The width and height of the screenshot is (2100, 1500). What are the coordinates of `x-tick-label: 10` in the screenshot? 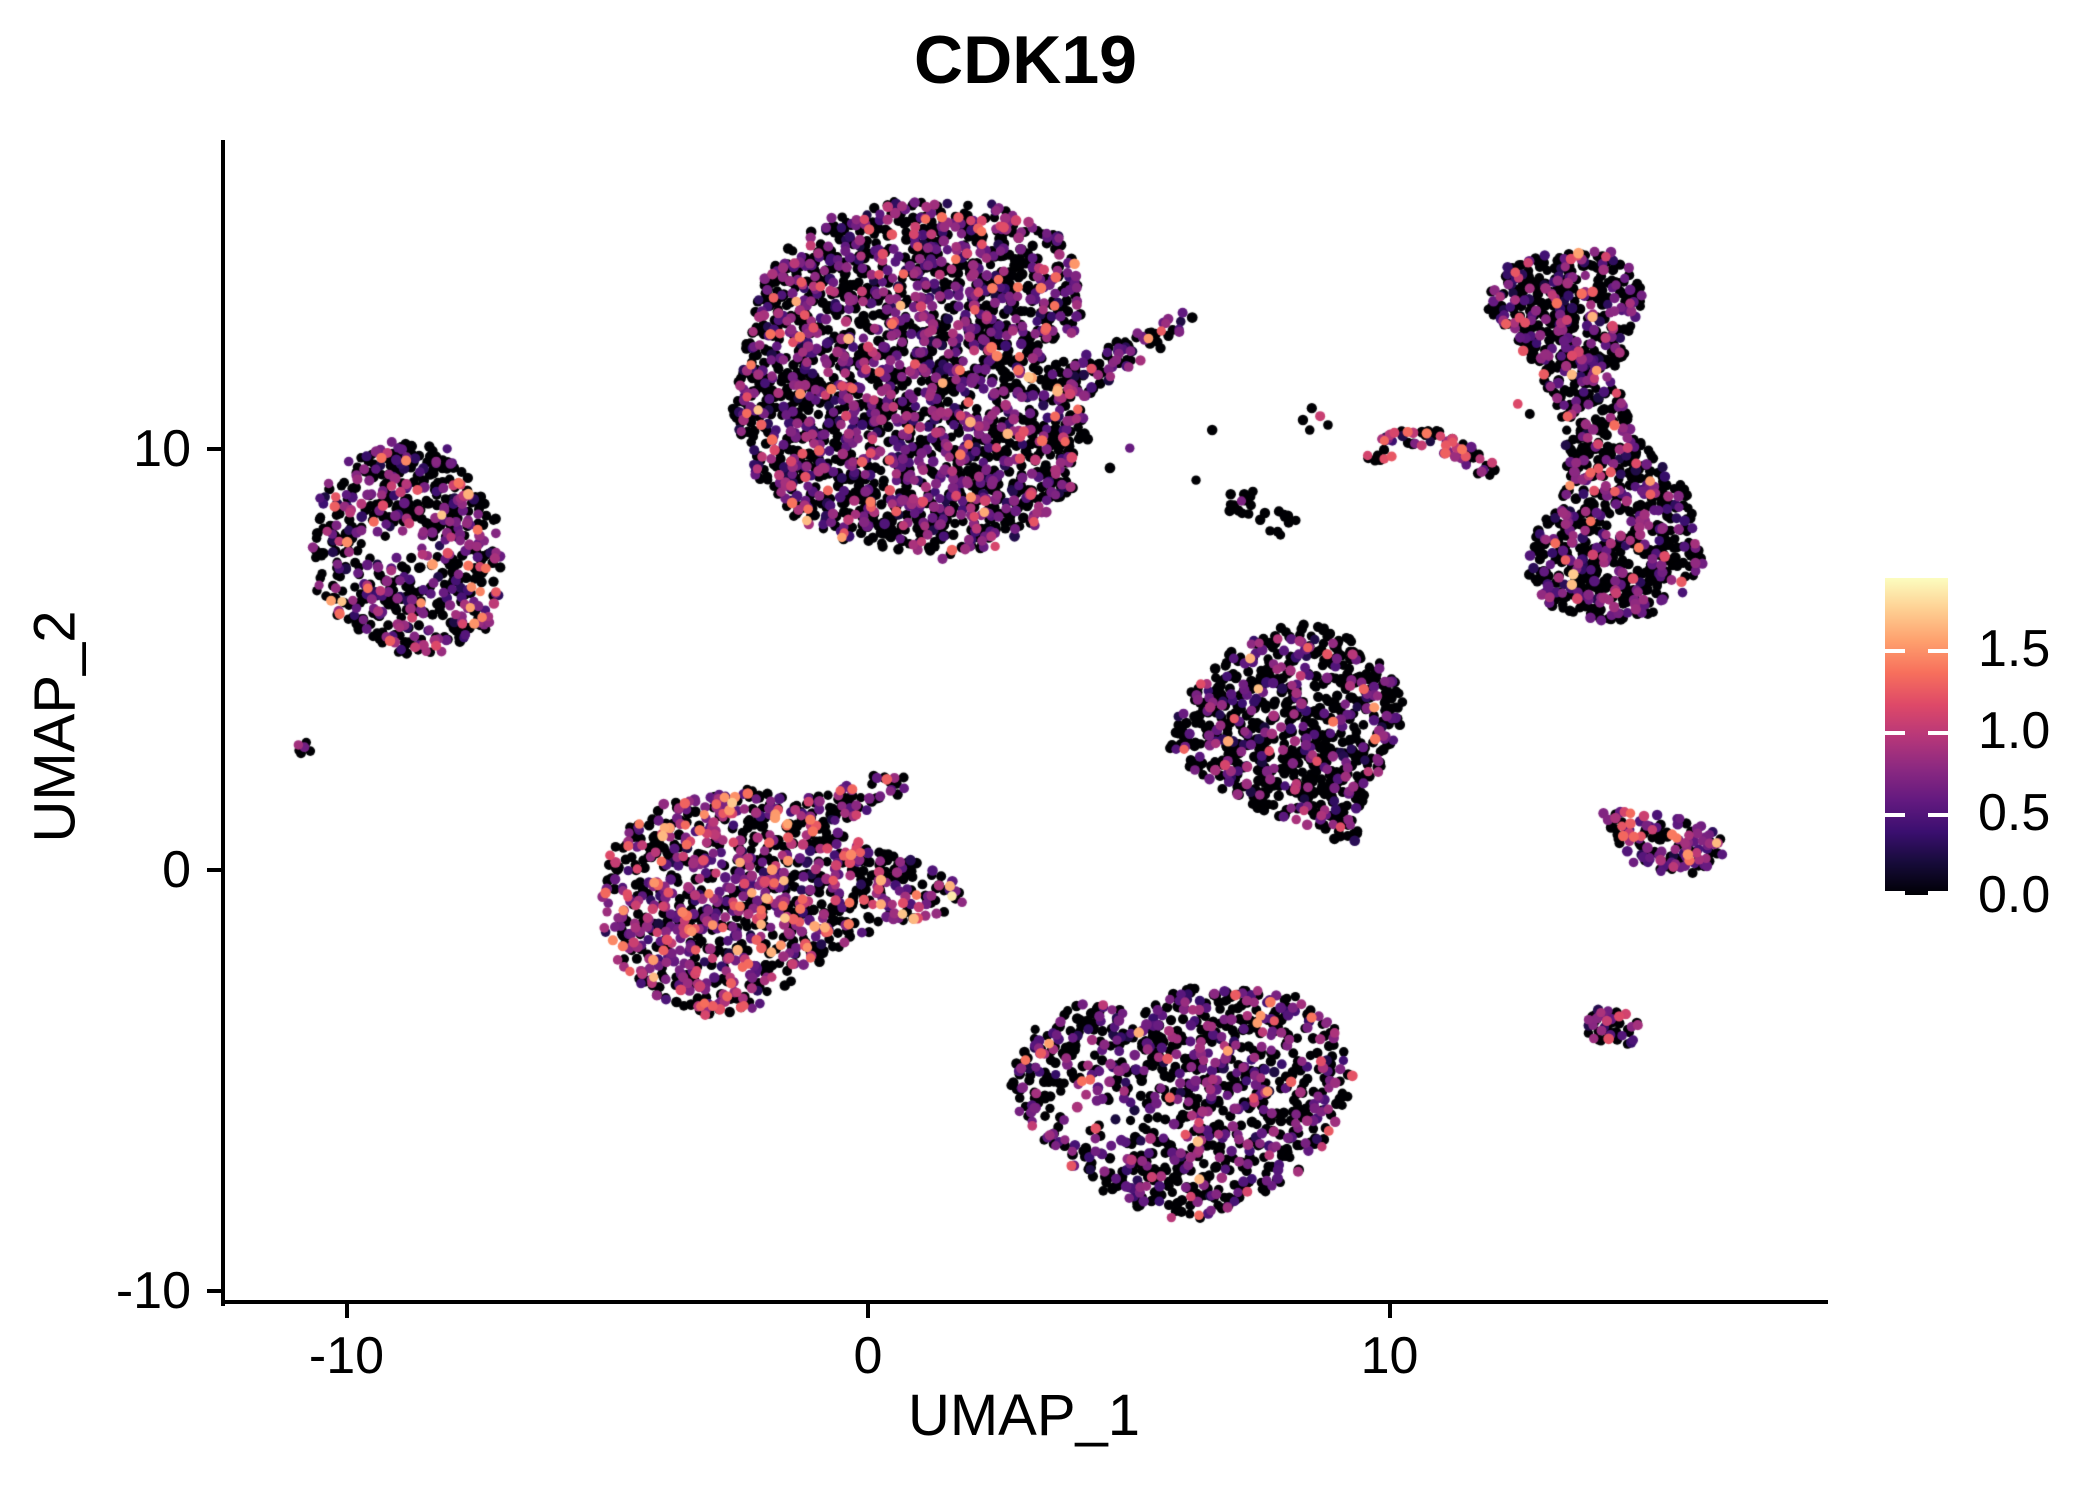 It's located at (1389, 1356).